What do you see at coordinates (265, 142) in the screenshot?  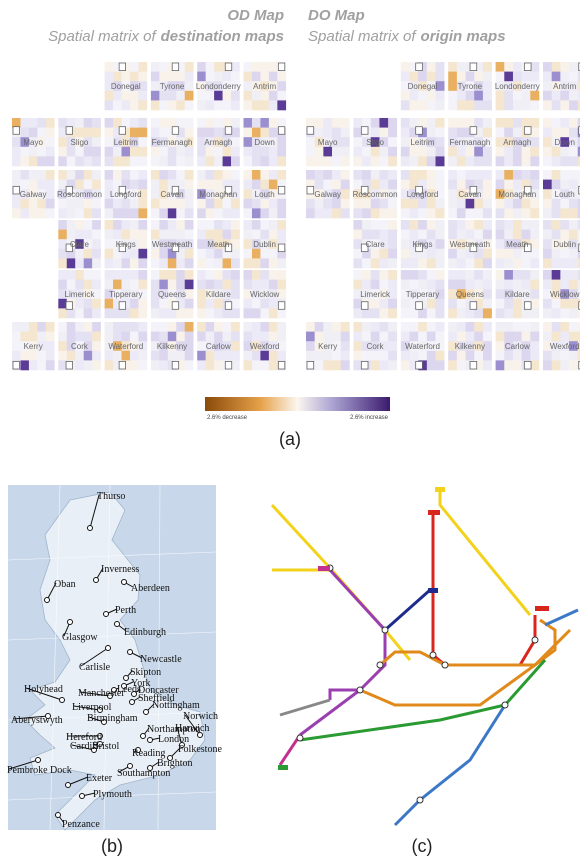 I see `county-cell: Down` at bounding box center [265, 142].